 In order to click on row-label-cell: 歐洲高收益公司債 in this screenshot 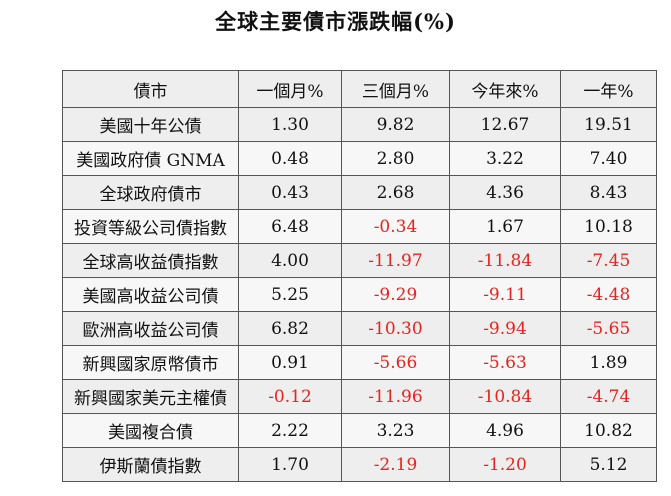, I will do `click(150, 328)`.